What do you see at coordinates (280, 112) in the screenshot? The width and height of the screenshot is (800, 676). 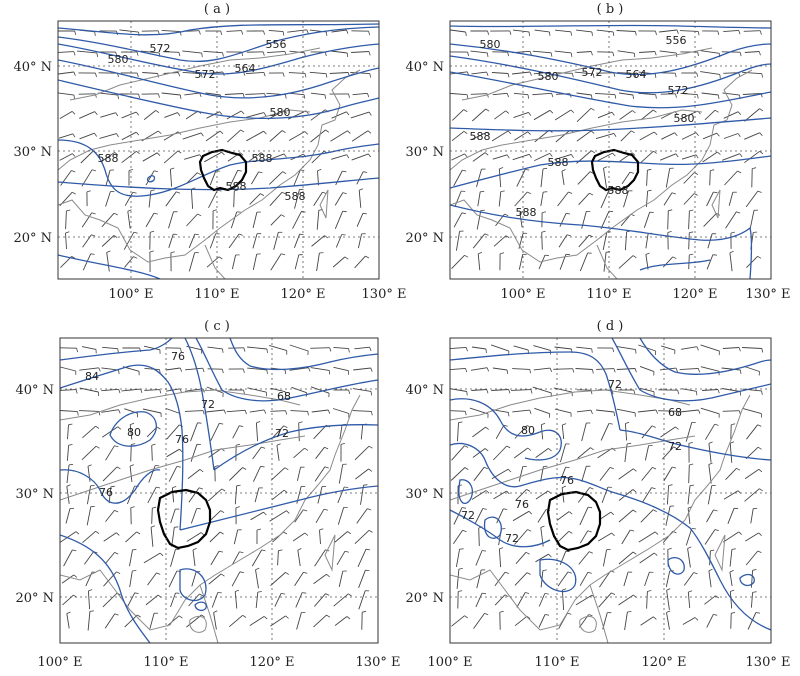 I see `contour-label: 580` at bounding box center [280, 112].